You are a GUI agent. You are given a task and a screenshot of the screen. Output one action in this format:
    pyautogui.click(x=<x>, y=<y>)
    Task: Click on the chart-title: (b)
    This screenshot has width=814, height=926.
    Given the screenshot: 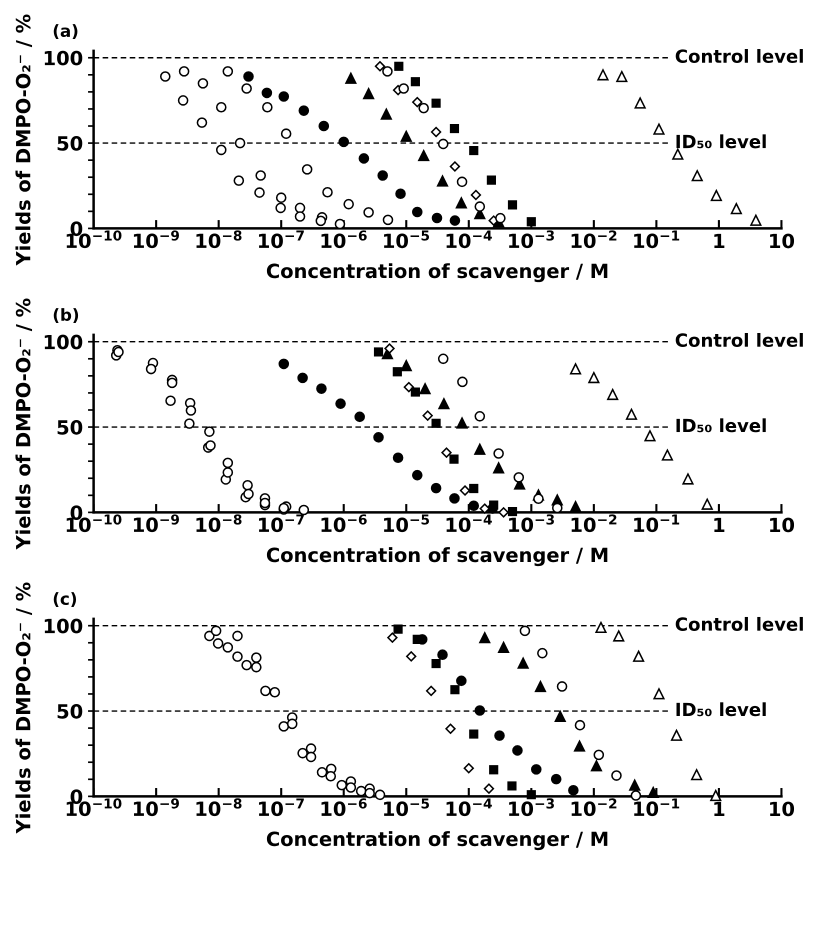 What is the action you would take?
    pyautogui.click(x=66, y=315)
    